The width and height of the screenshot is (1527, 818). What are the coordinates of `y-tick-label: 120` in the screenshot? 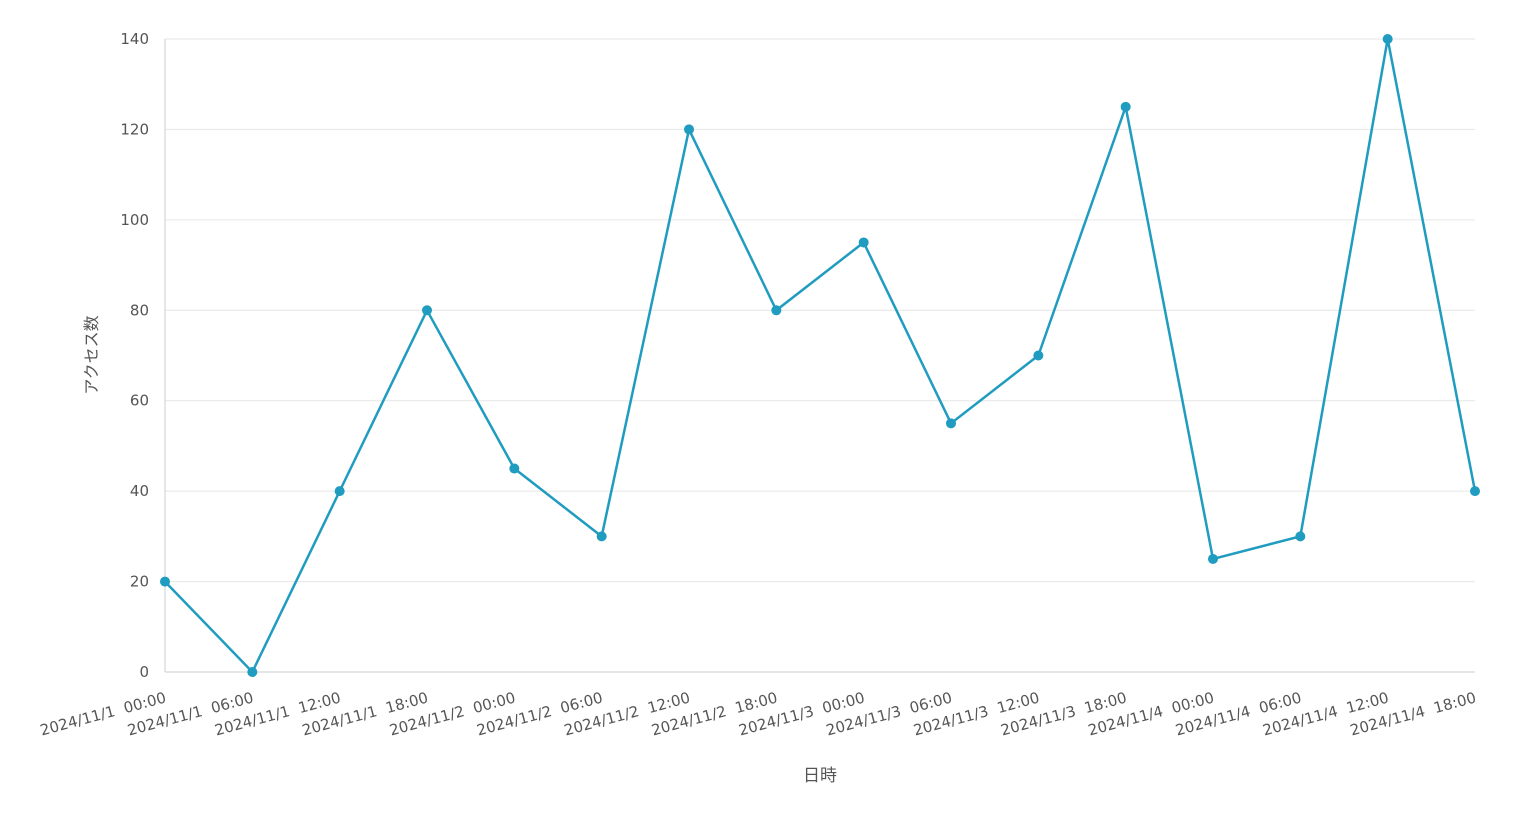 It's located at (134, 129).